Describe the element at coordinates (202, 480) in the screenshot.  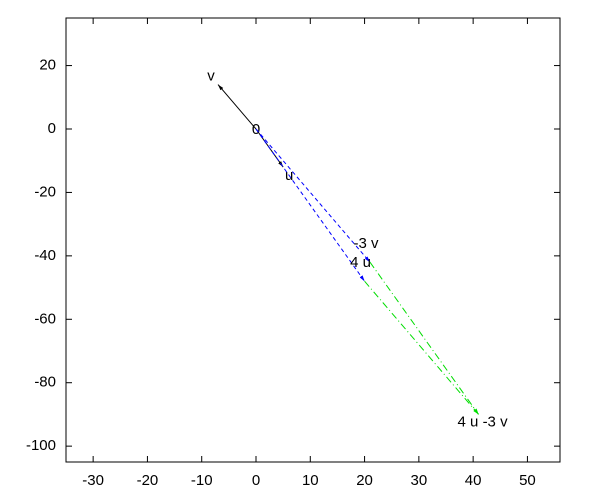
I see `x-tick-label: -10` at that location.